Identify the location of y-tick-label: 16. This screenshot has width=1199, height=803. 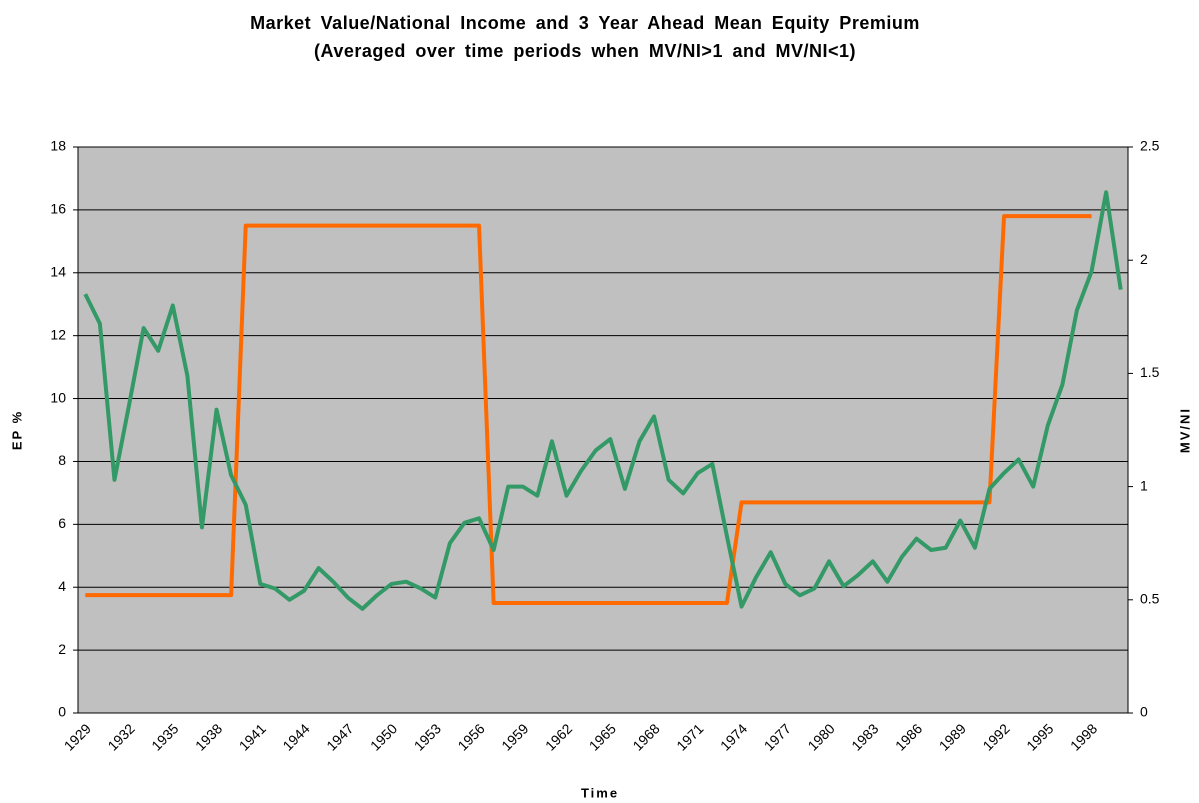
(58, 209).